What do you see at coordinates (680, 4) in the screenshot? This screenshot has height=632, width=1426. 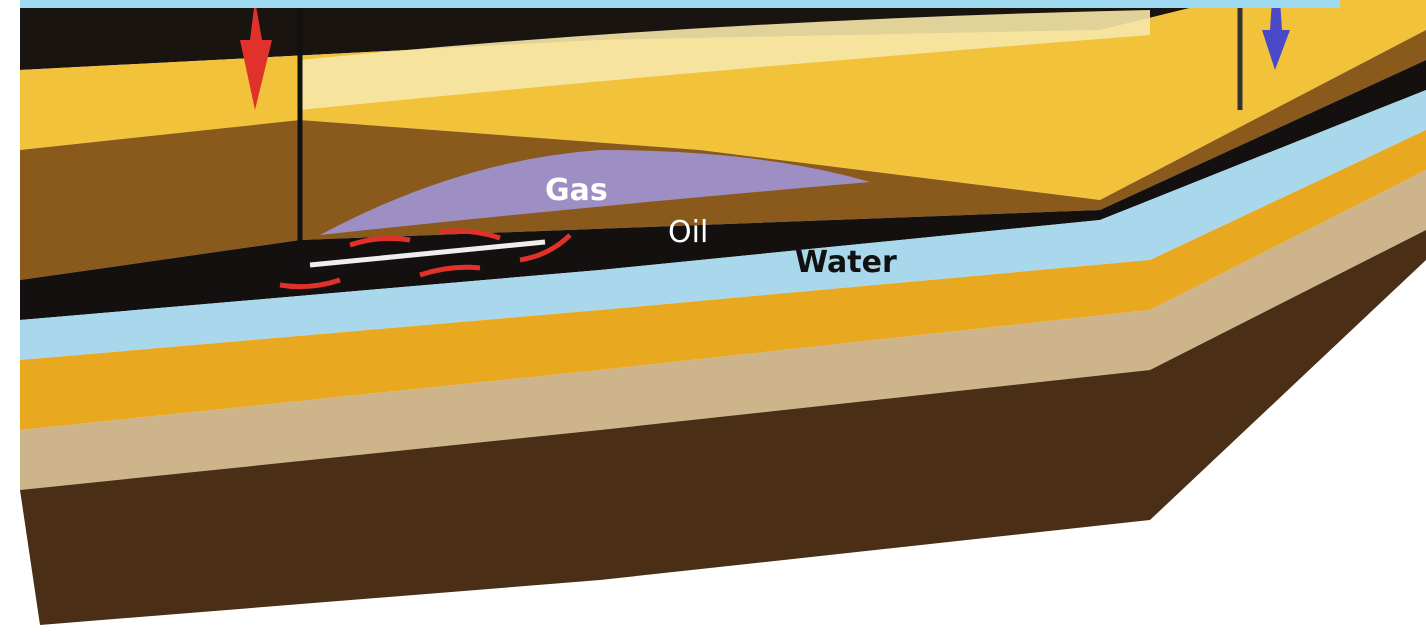 I see `top-border` at bounding box center [680, 4].